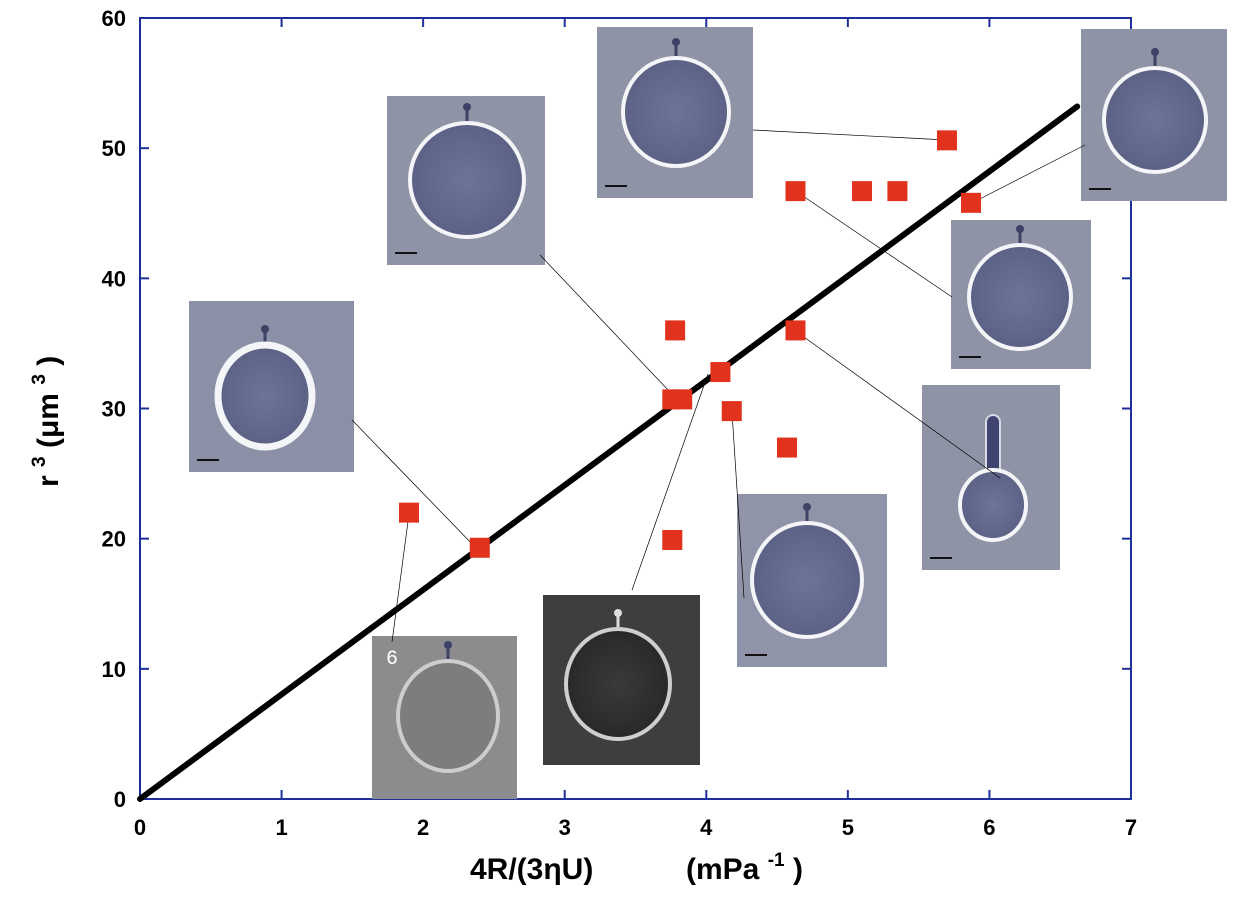 Image resolution: width=1234 pixels, height=901 pixels. What do you see at coordinates (993, 445) in the screenshot?
I see `cell-tube` at bounding box center [993, 445].